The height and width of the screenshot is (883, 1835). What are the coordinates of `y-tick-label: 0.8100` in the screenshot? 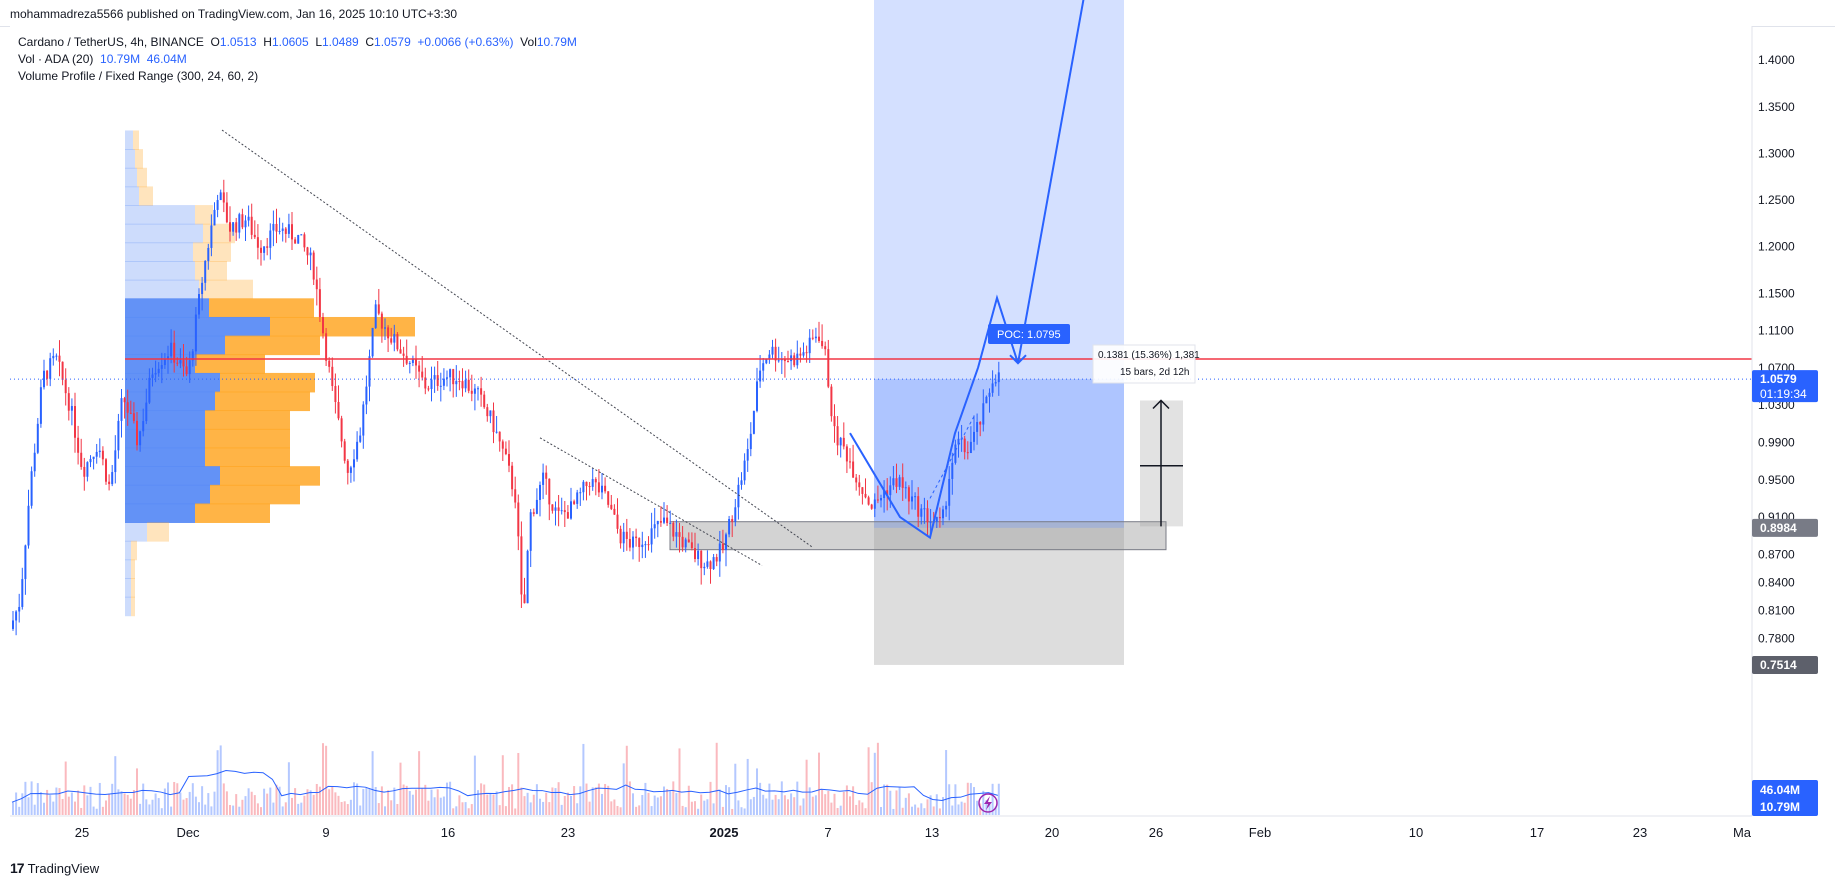 It's located at (1776, 610).